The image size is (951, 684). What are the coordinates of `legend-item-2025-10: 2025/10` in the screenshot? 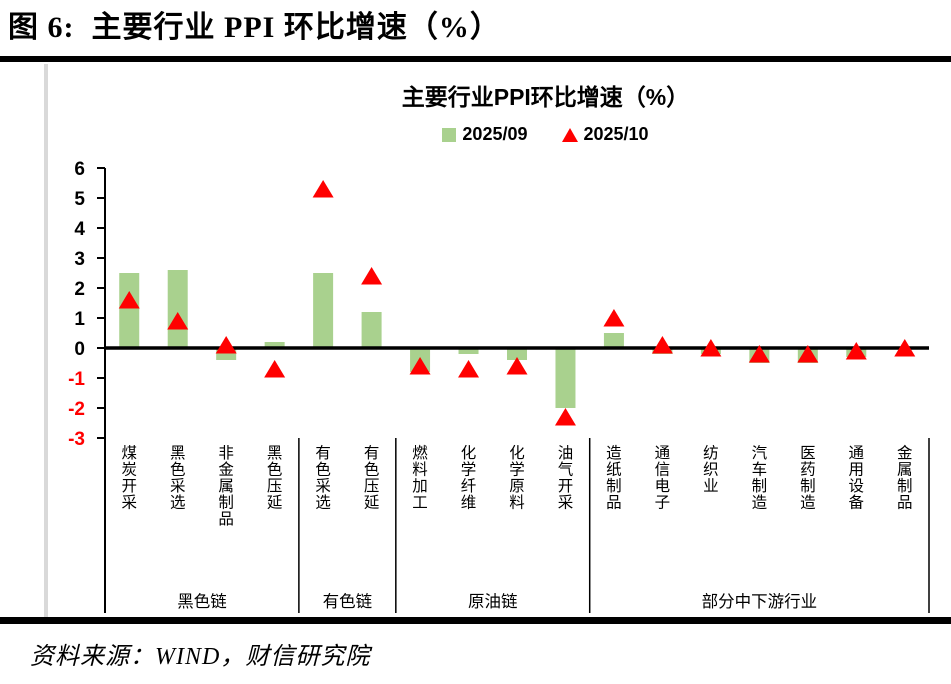 It's located at (605, 134).